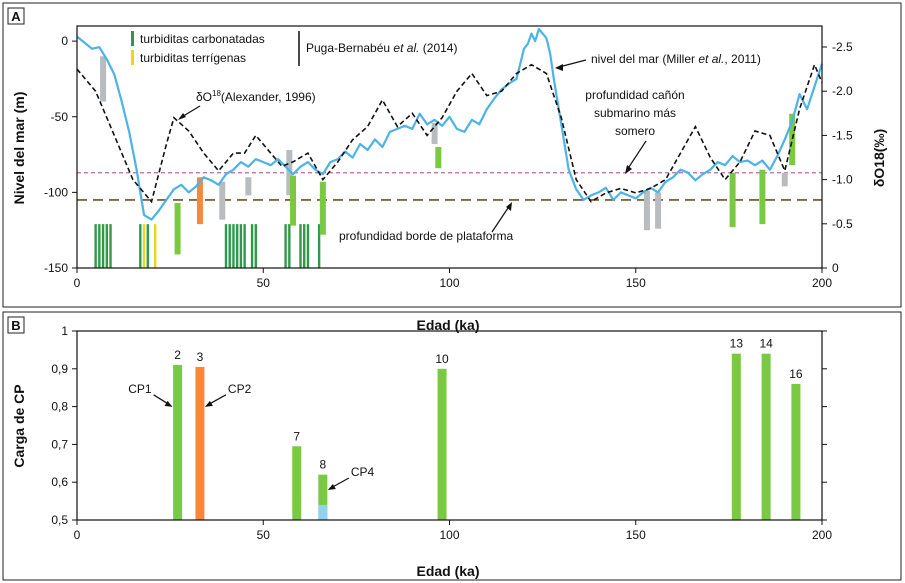 The width and height of the screenshot is (905, 583). What do you see at coordinates (447, 325) in the screenshot?
I see `panel-a-x-axis-label: Edad (ka)` at bounding box center [447, 325].